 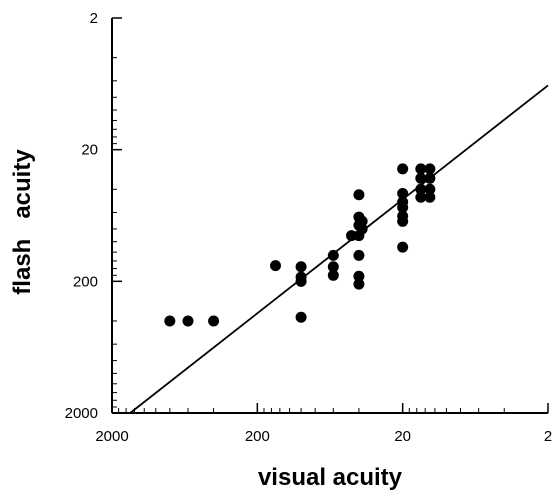 I want to click on x-tick-label: 2, so click(x=548, y=436).